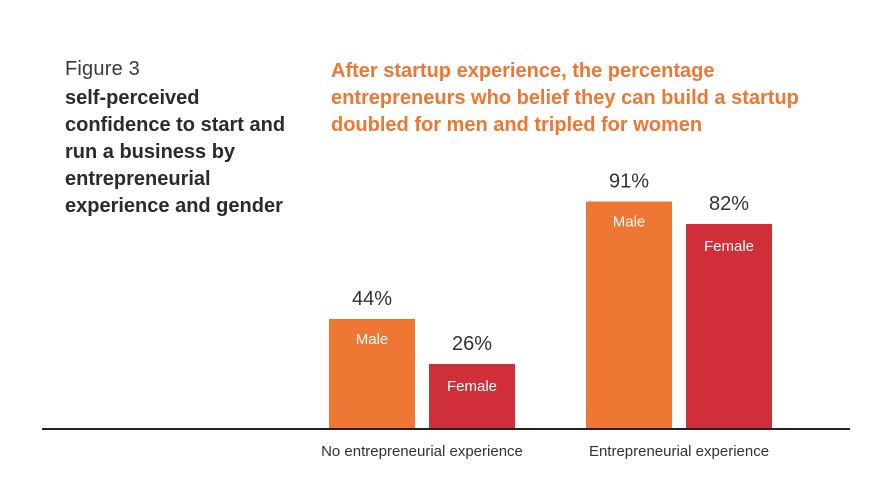 This screenshot has height=477, width=884. Describe the element at coordinates (372, 339) in the screenshot. I see `in-bar-label-male-1: Male` at that location.